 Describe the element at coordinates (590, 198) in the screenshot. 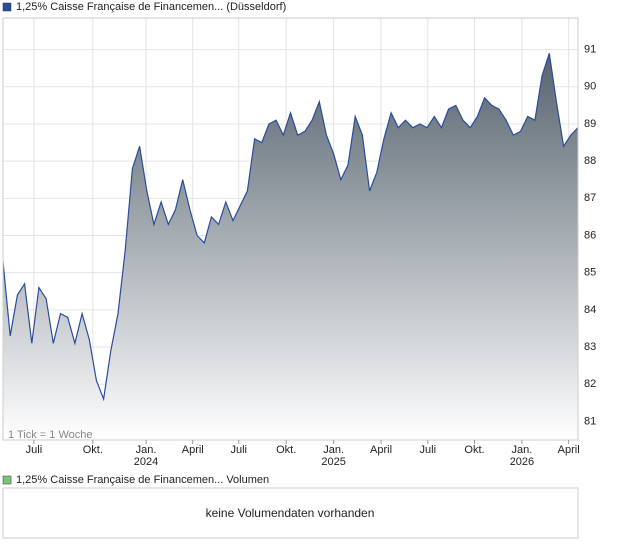

I see `y-tick-label: 87` at that location.